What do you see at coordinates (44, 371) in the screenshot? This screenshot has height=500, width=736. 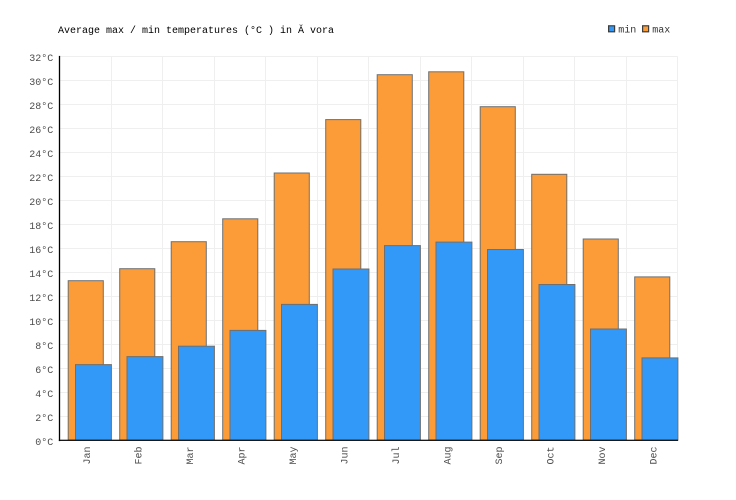 I see `svg-text: 6°C` at bounding box center [44, 371].